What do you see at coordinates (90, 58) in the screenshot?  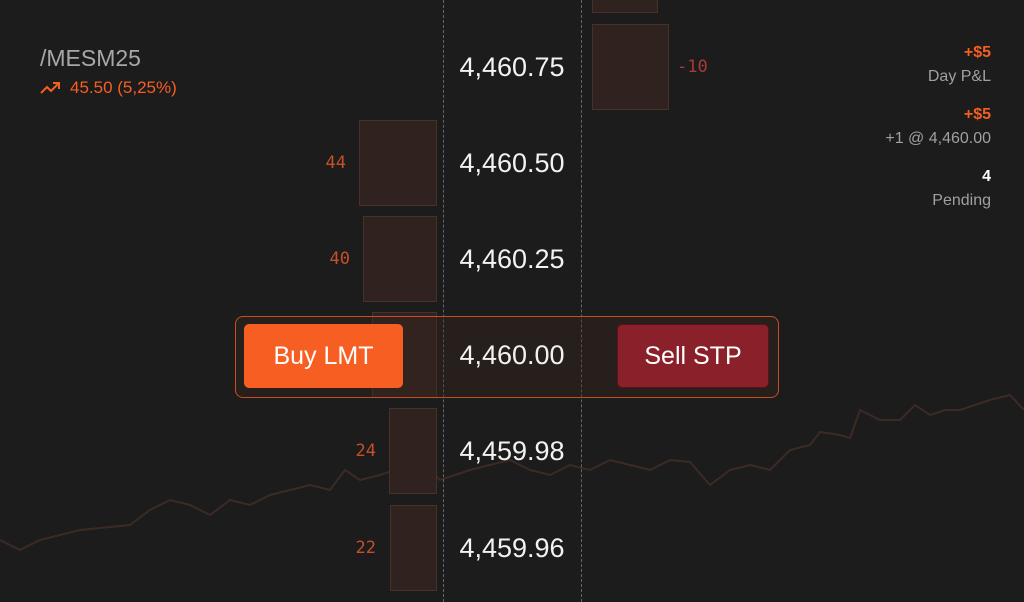 I see `symbol-name: /MESM25` at bounding box center [90, 58].